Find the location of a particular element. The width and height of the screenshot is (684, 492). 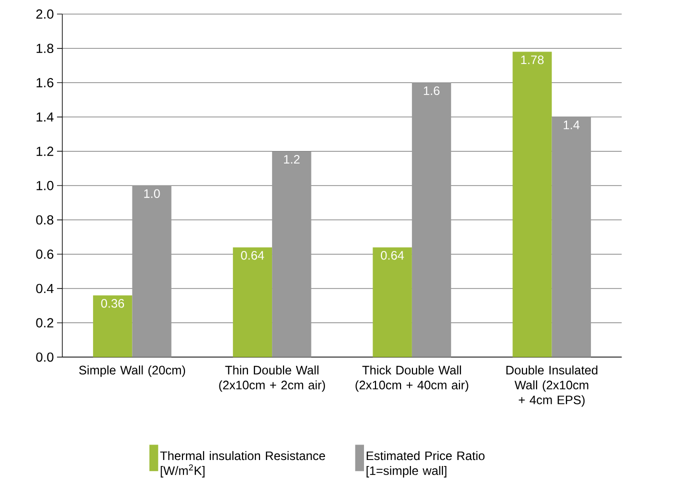

data-label: 1.0 is located at coordinates (152, 193).